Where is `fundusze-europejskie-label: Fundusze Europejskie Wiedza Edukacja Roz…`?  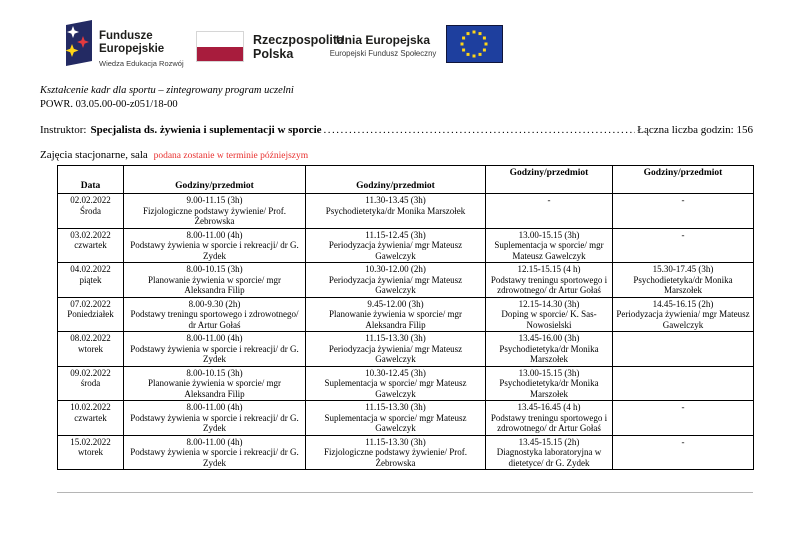
fundusze-europejskie-label: Fundusze Europejskie Wiedza Edukacja Roz… is located at coordinates (141, 49).